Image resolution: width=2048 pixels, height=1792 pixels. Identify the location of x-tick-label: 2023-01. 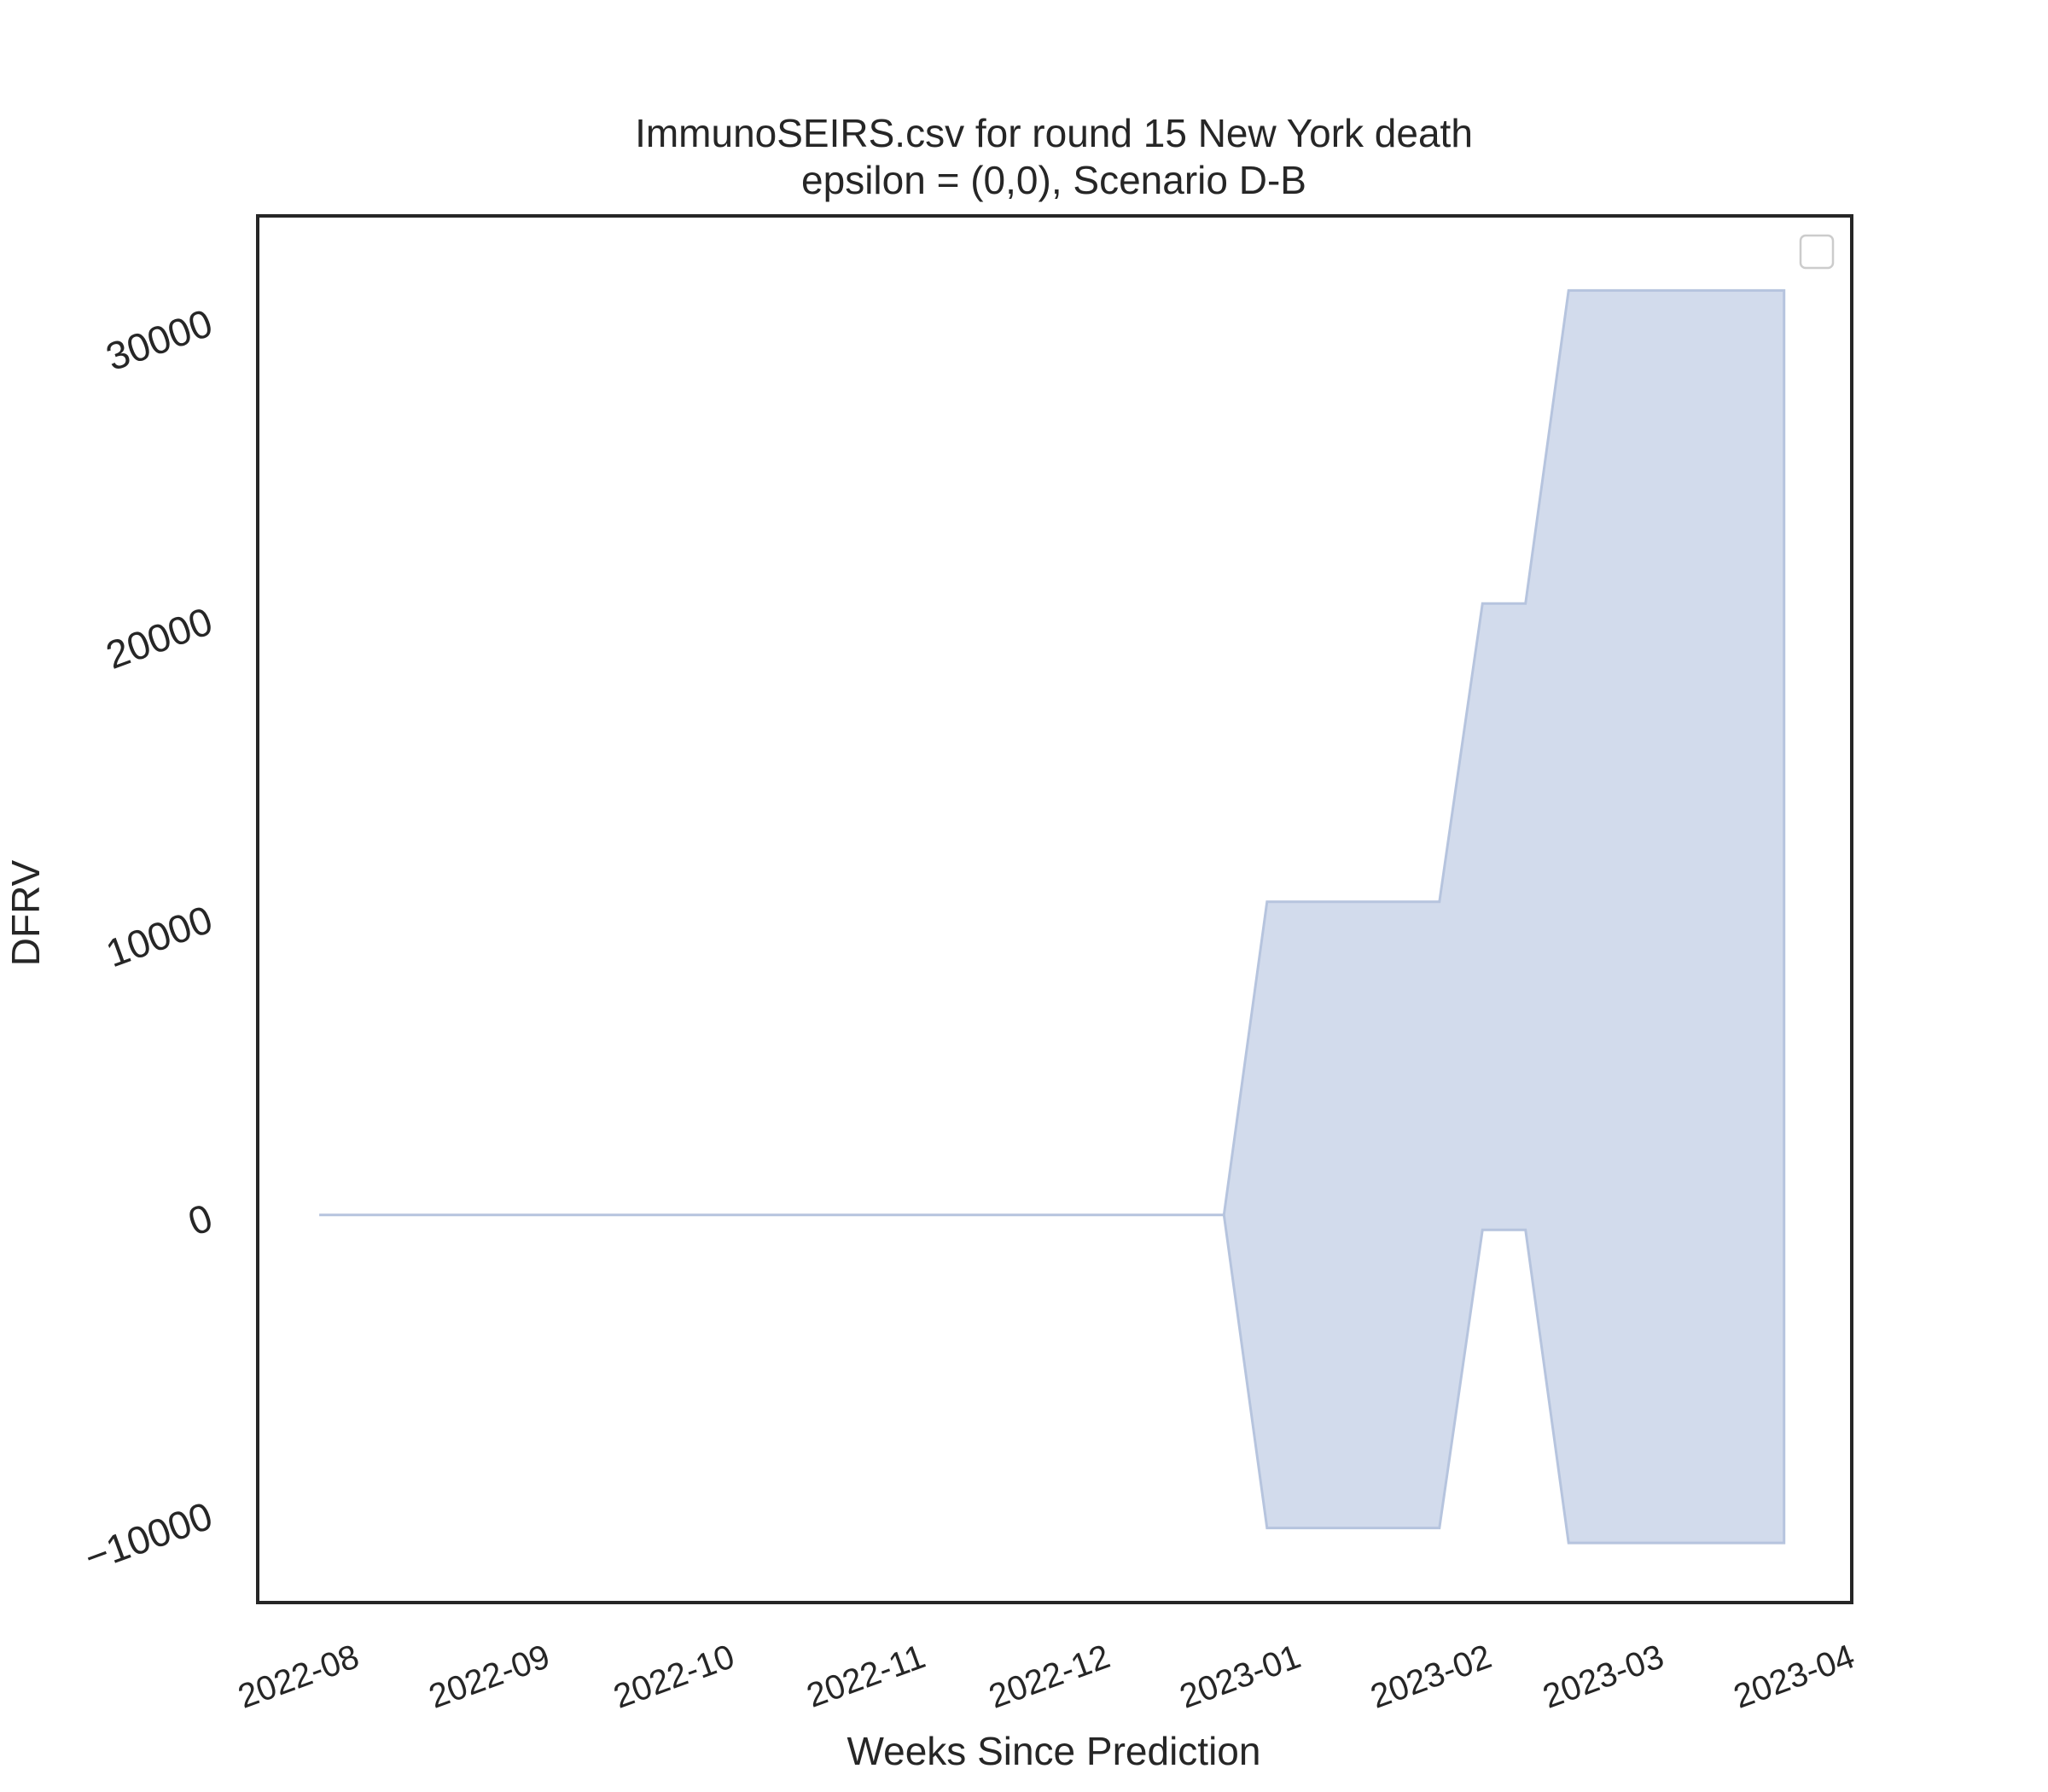
(1240, 1677).